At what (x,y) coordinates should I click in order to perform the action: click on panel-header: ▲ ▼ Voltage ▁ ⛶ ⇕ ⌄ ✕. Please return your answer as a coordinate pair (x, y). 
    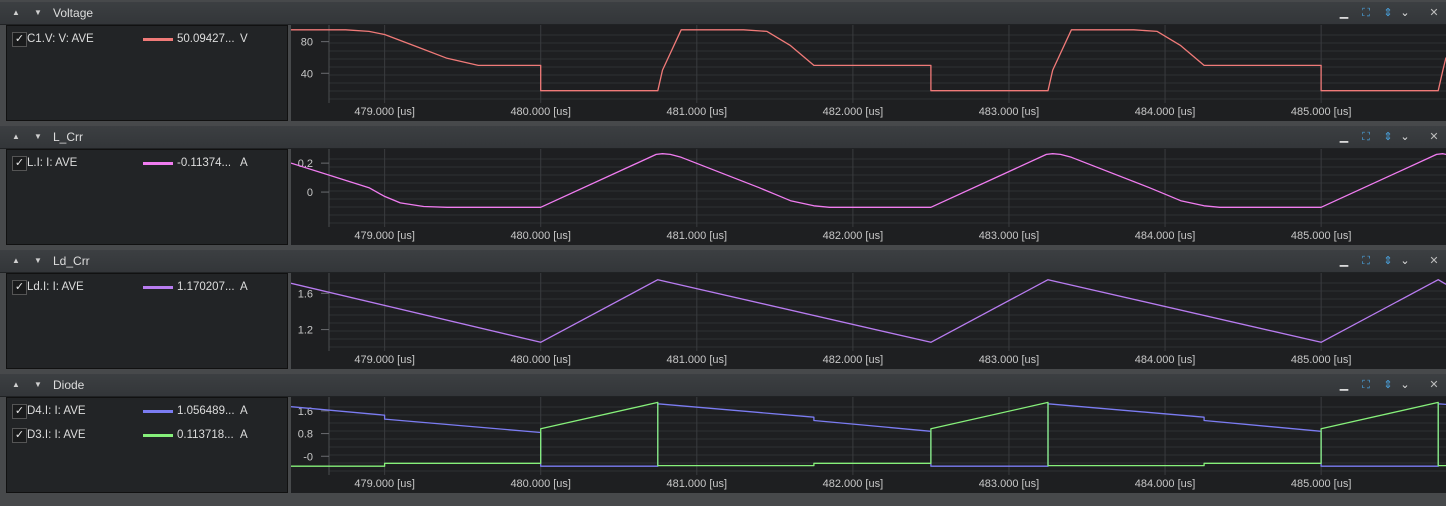
    Looking at the image, I should click on (723, 13).